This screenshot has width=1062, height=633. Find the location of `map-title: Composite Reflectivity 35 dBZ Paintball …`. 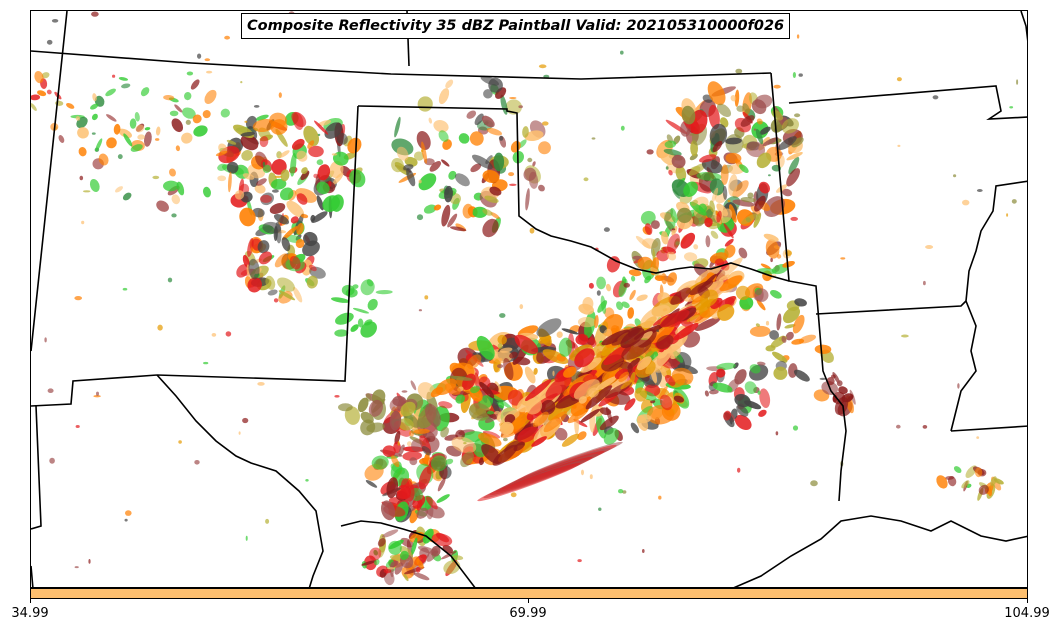

map-title: Composite Reflectivity 35 dBZ Paintball … is located at coordinates (516, 26).